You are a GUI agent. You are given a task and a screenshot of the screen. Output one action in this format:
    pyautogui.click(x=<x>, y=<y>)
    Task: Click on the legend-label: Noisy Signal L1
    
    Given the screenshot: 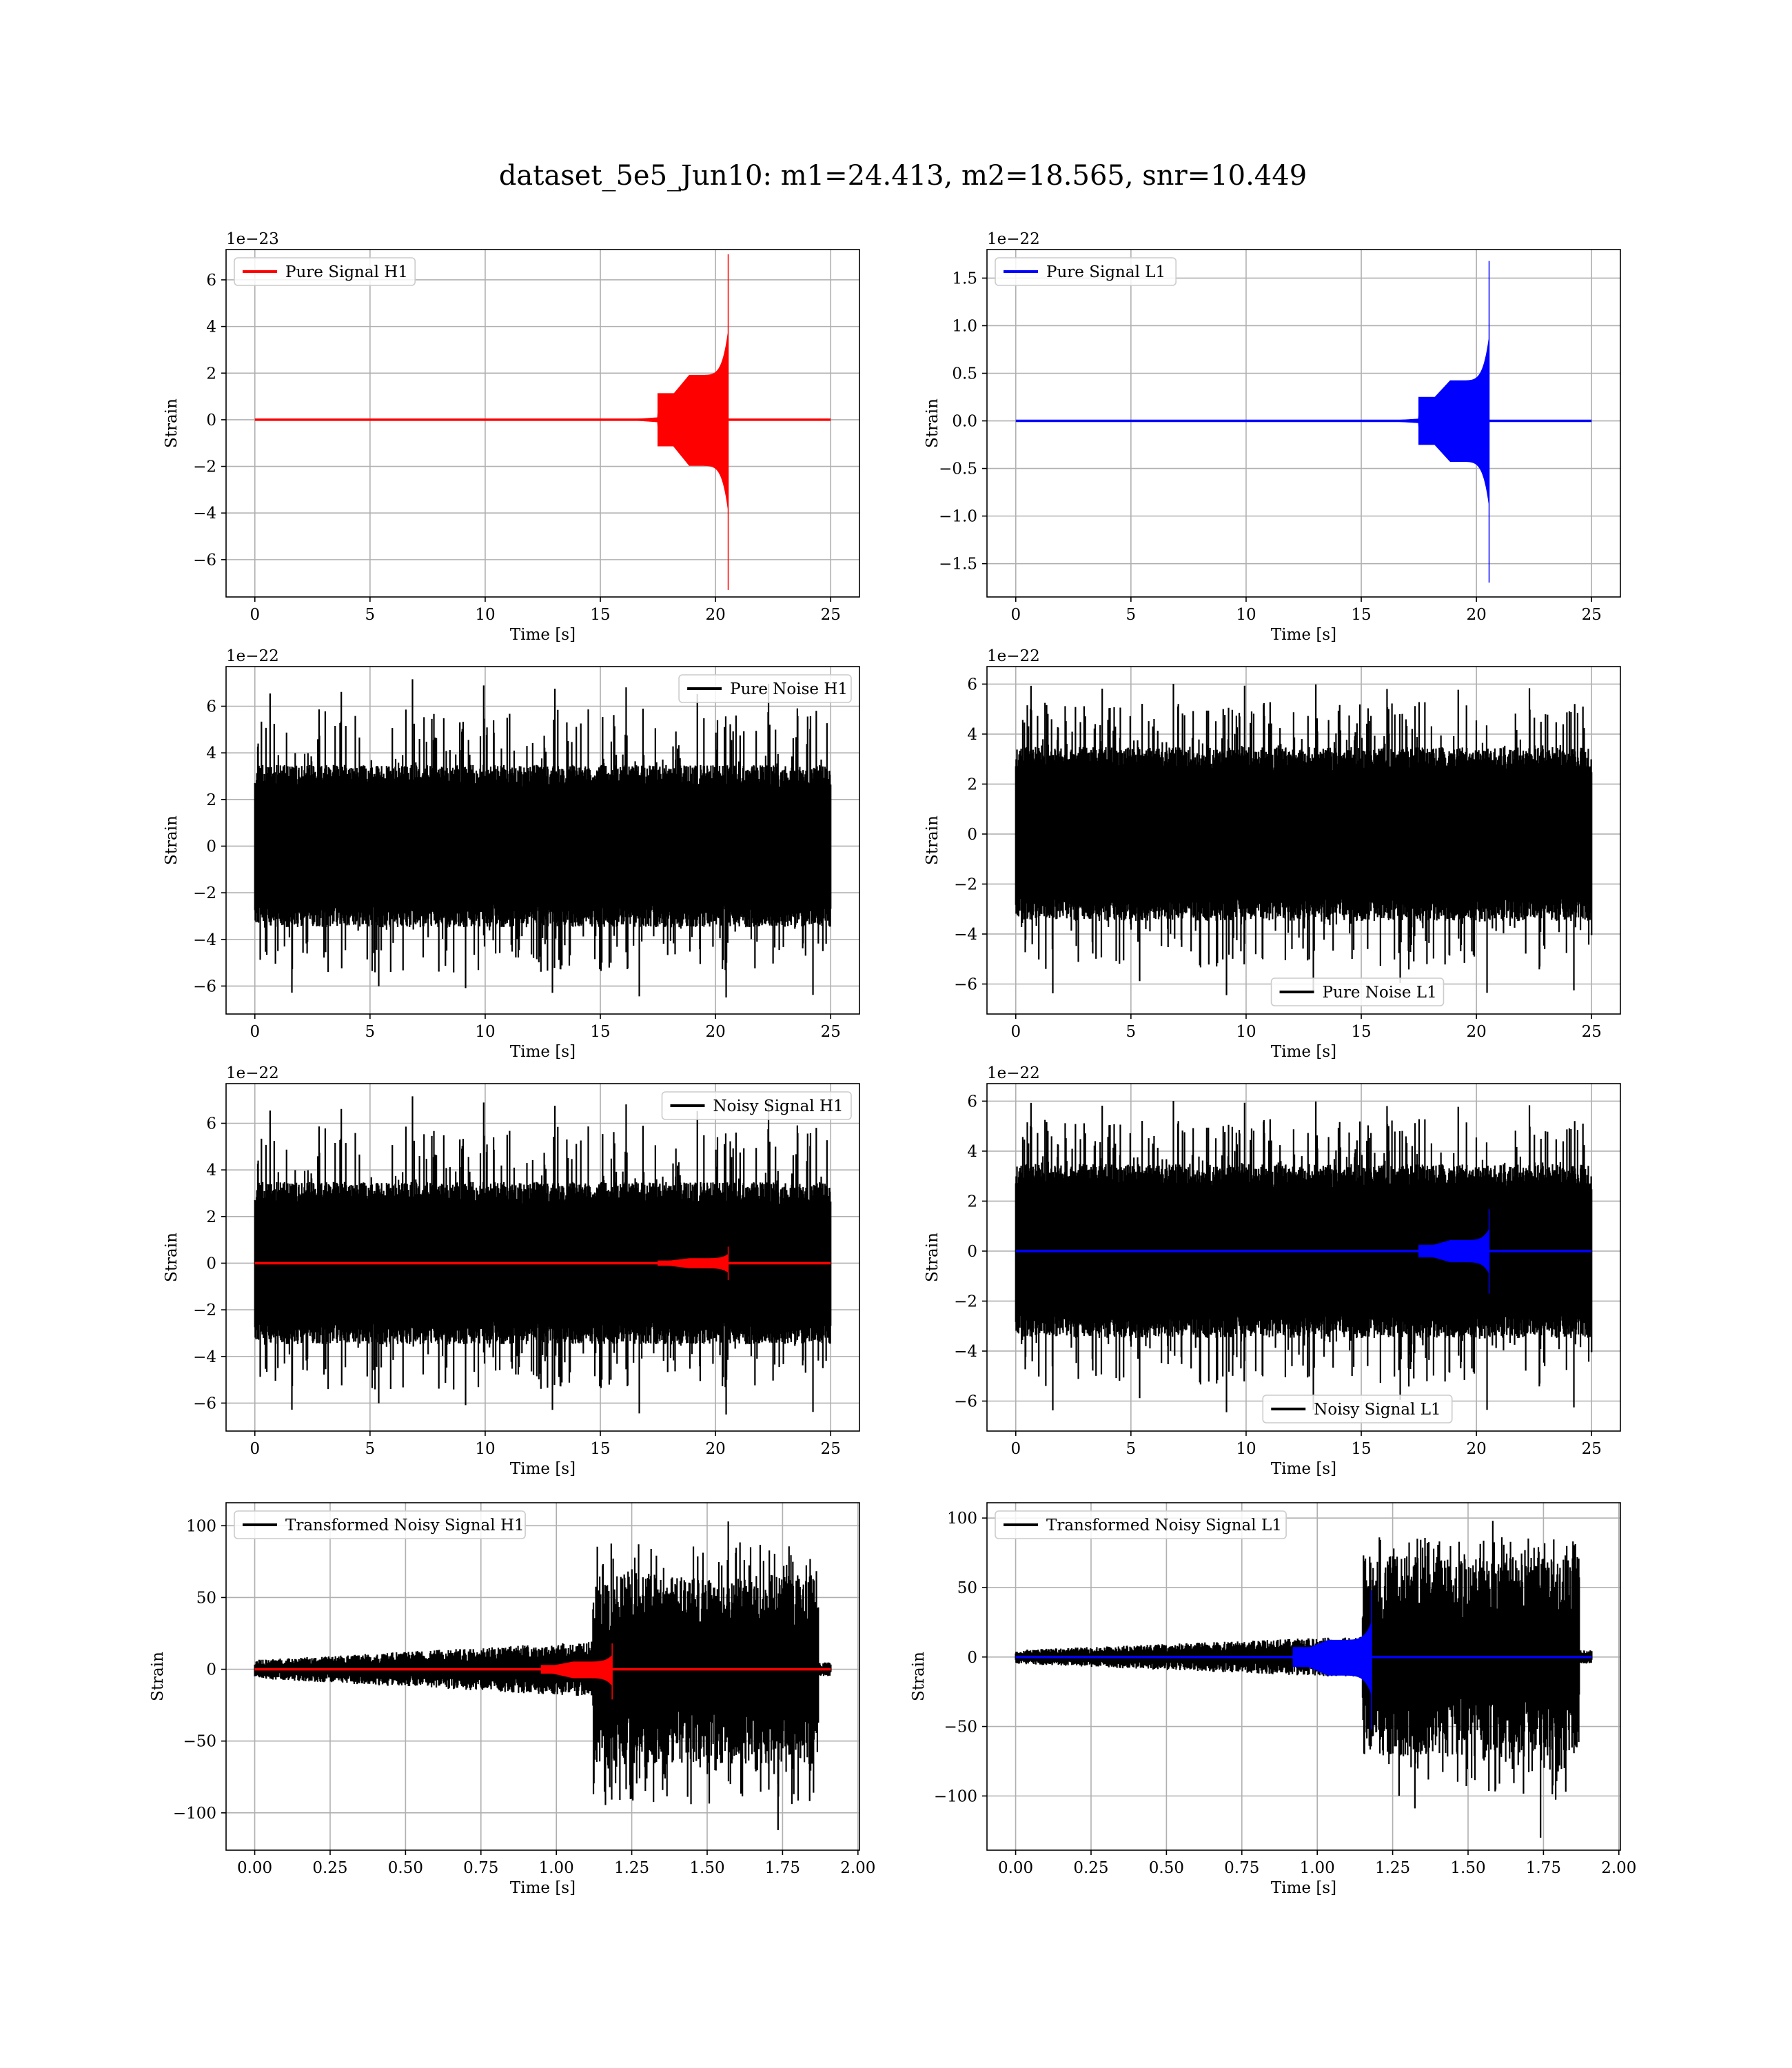 What is the action you would take?
    pyautogui.click(x=1377, y=1410)
    